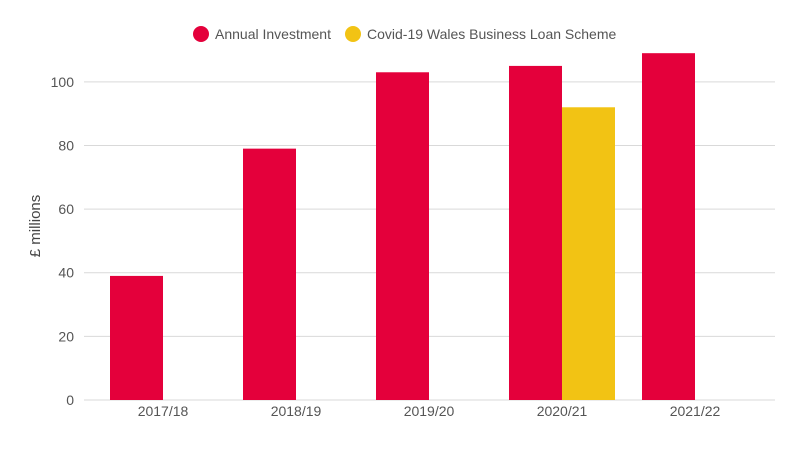 This screenshot has height=450, width=800. I want to click on x-tick-label: 2019/20, so click(429, 411).